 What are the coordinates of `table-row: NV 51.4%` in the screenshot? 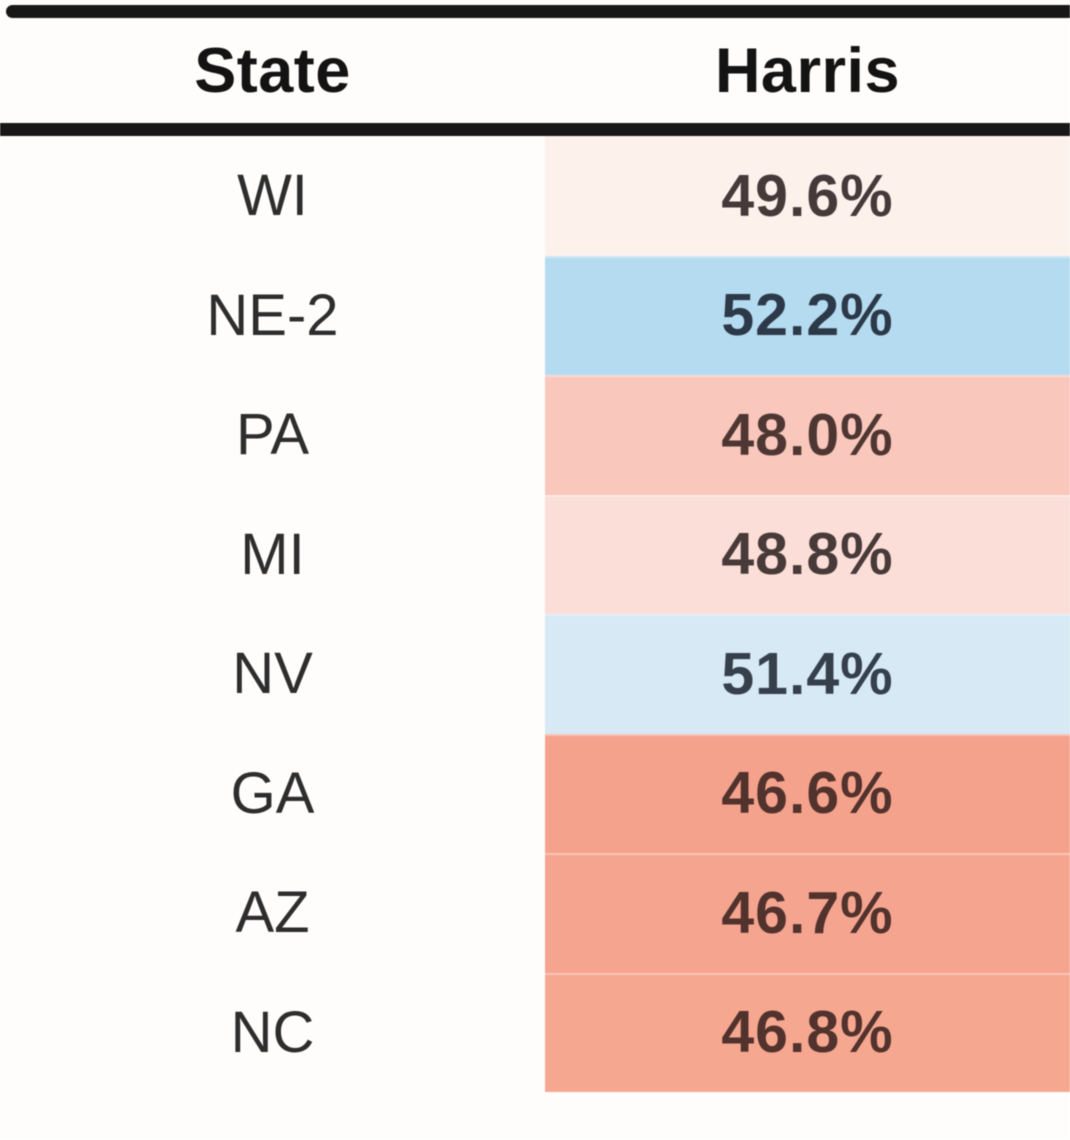 It's located at (535, 674).